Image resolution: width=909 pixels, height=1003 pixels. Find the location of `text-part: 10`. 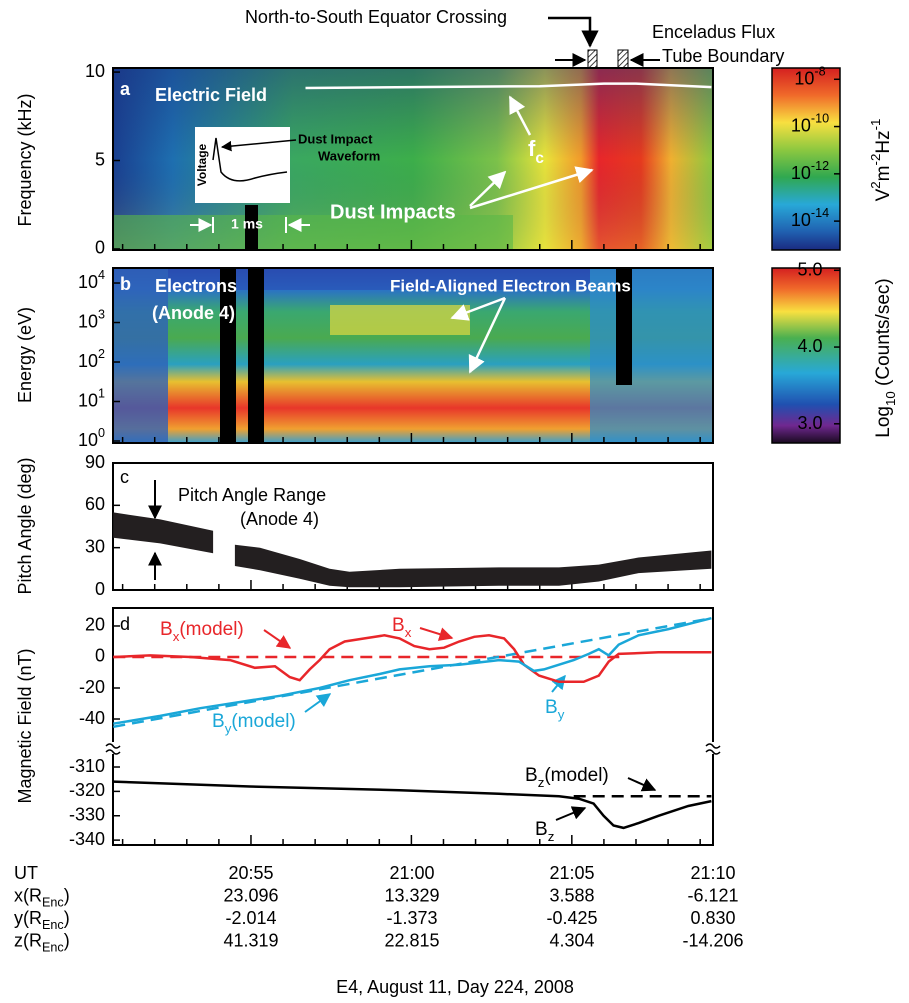

text-part: 10 is located at coordinates (890, 398).